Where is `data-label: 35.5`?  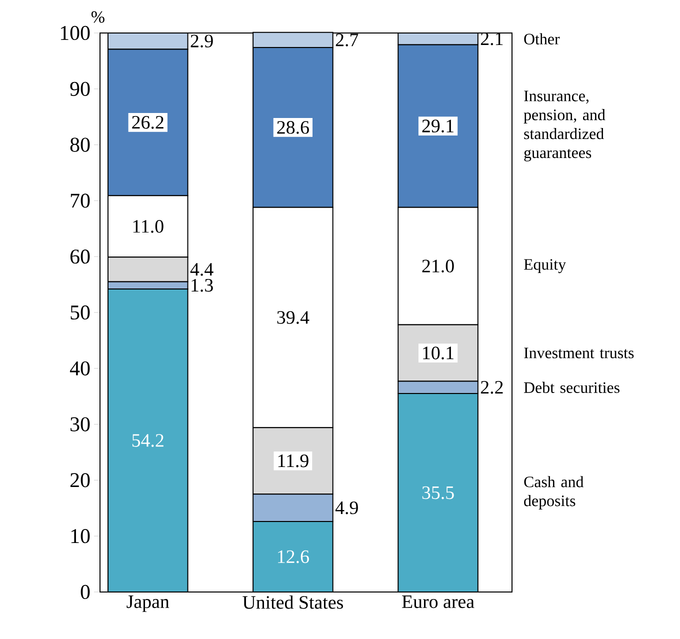 data-label: 35.5 is located at coordinates (438, 493).